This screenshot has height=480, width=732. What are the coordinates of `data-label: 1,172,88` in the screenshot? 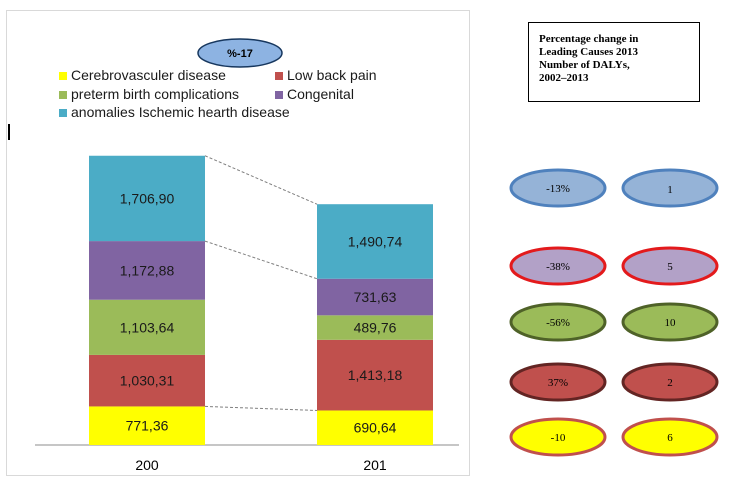 It's located at (147, 270).